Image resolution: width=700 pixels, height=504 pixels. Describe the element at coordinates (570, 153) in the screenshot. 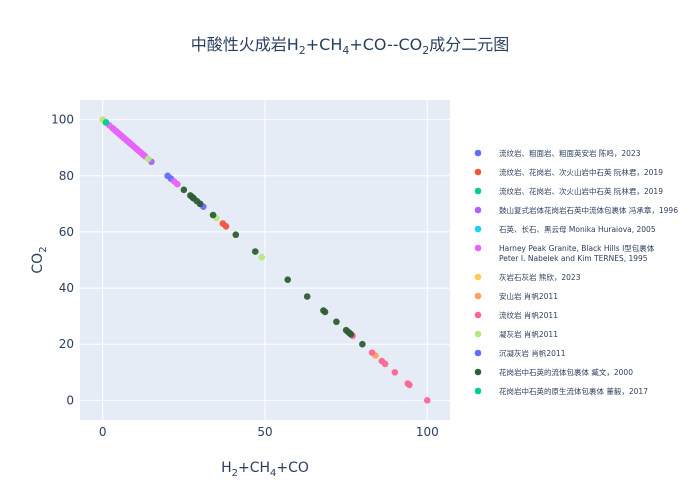

I see `legend-label: 流纹岩、粗面岩、粗面英安岩 陈鸣，2023` at that location.